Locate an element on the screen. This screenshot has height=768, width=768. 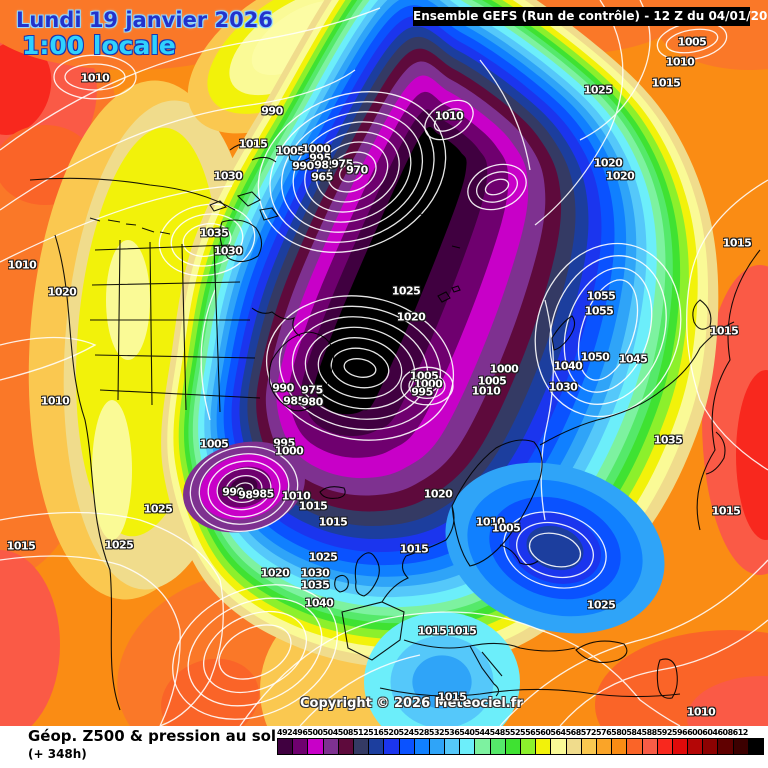
pressure-label: 985 is located at coordinates (263, 494).